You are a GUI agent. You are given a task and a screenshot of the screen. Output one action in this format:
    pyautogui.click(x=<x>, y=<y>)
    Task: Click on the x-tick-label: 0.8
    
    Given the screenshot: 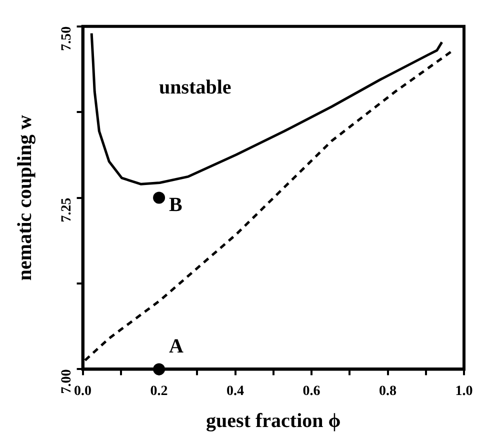 What is the action you would take?
    pyautogui.click(x=388, y=392)
    